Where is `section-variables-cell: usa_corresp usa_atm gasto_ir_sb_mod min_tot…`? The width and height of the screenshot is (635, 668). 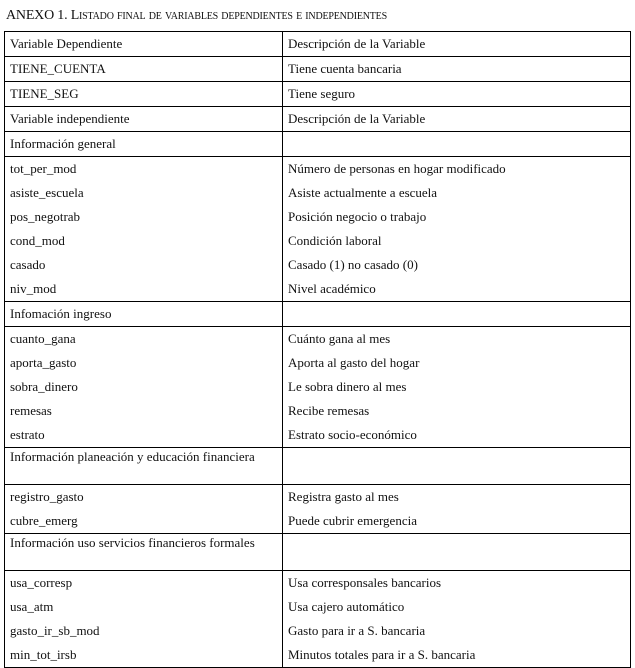 section-variables-cell: usa_corresp usa_atm gasto_ir_sb_mod min_tot… is located at coordinates (143, 619).